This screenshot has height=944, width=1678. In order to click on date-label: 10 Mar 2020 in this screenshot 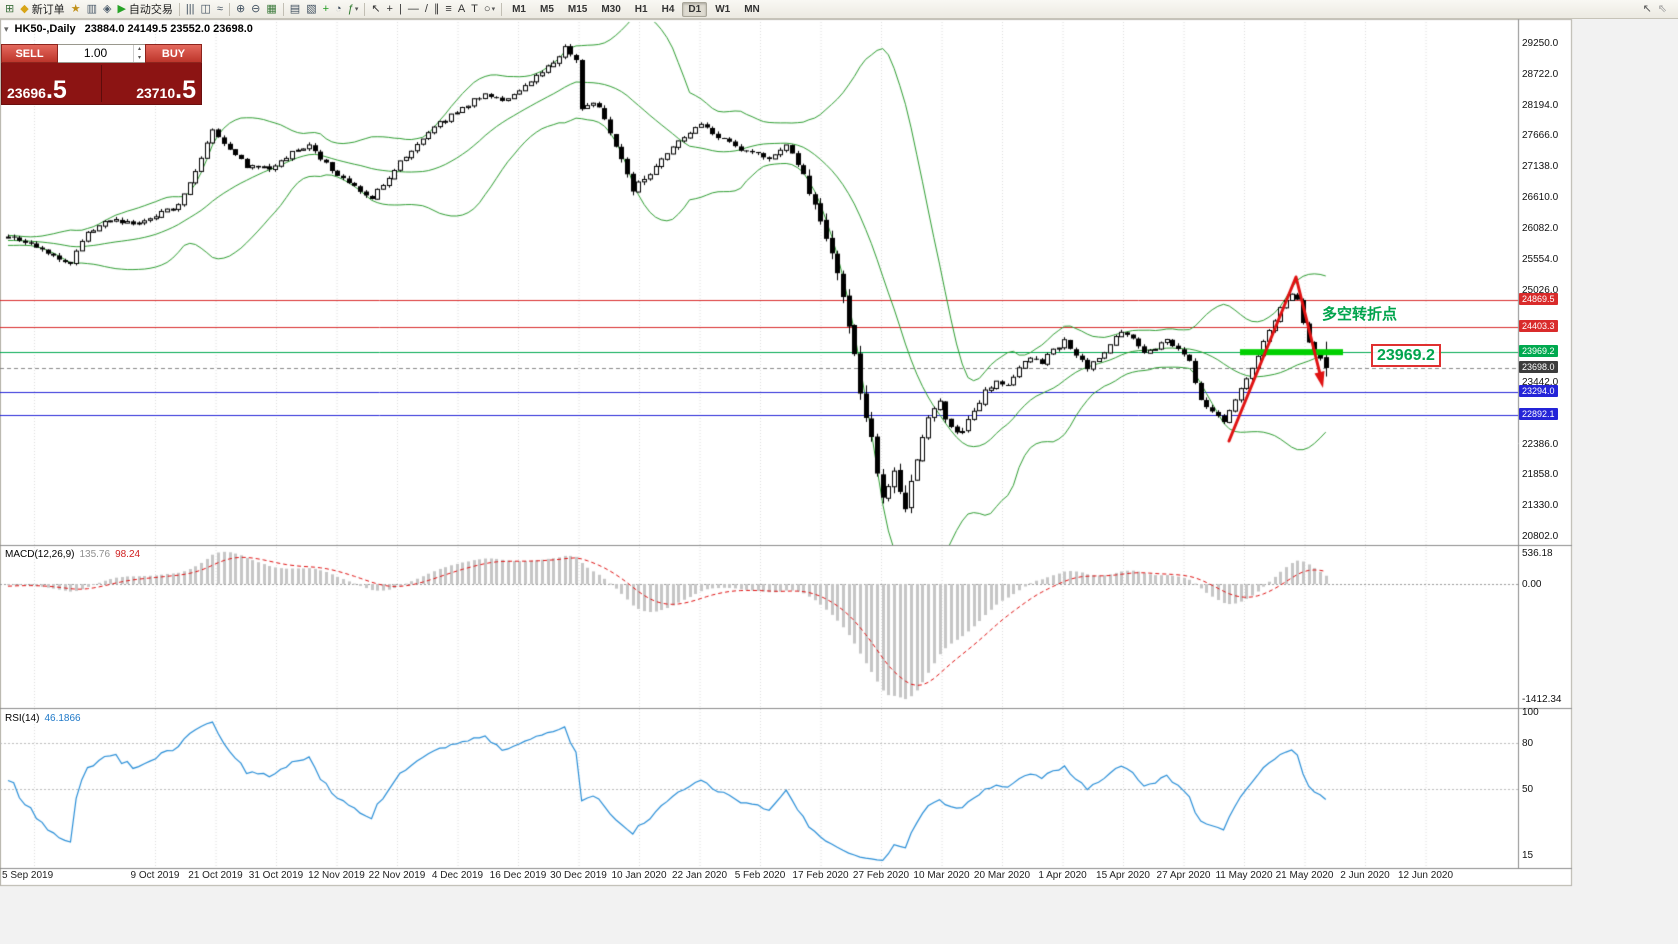, I will do `click(941, 875)`.